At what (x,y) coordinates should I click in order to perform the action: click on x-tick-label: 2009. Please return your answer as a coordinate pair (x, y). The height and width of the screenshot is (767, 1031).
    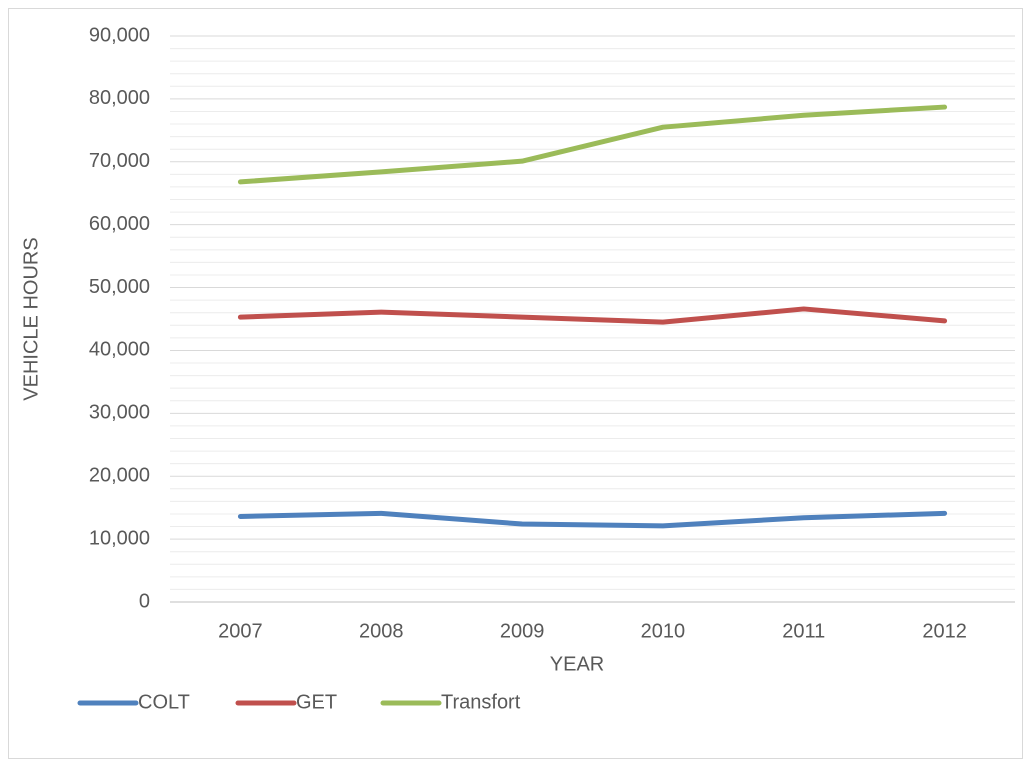
    Looking at the image, I should click on (522, 631).